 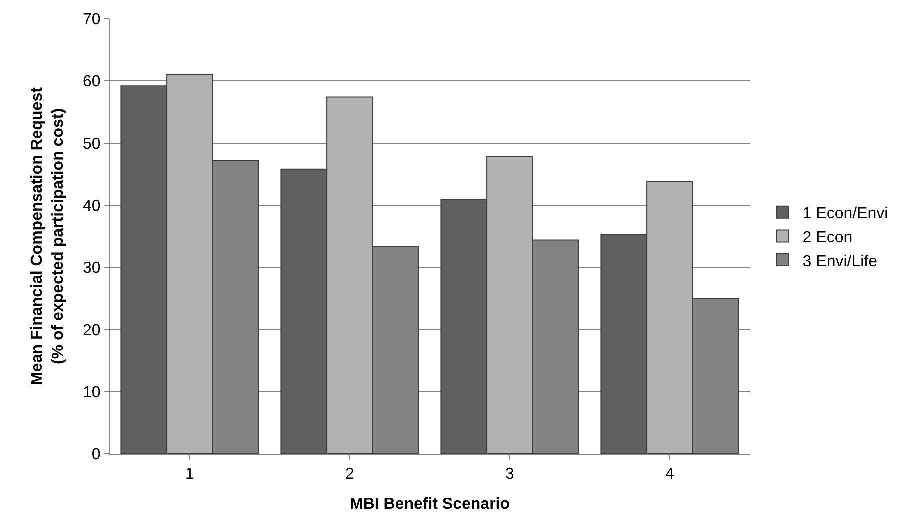 What do you see at coordinates (350, 475) in the screenshot?
I see `x-tick-label: 2` at bounding box center [350, 475].